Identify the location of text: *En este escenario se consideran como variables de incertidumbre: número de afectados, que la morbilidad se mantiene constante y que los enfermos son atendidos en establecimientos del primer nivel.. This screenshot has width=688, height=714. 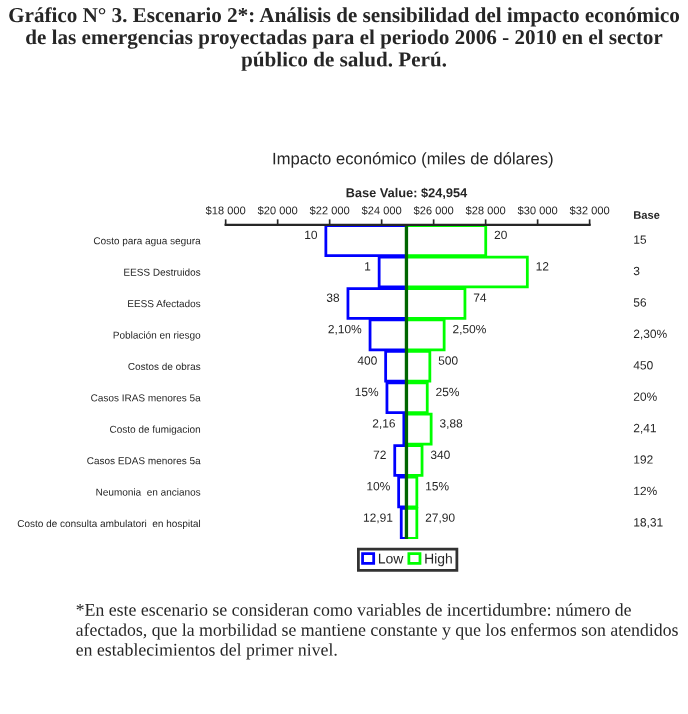
(377, 631).